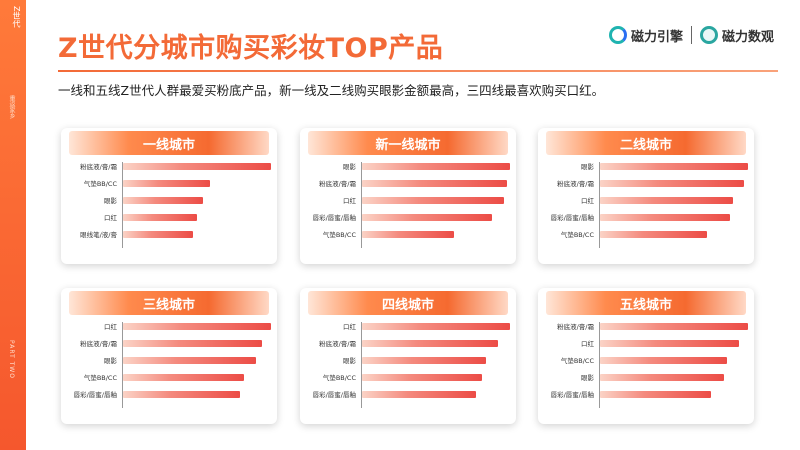  What do you see at coordinates (16, 17) in the screenshot?
I see `sidebar-tag: Z世代` at bounding box center [16, 17].